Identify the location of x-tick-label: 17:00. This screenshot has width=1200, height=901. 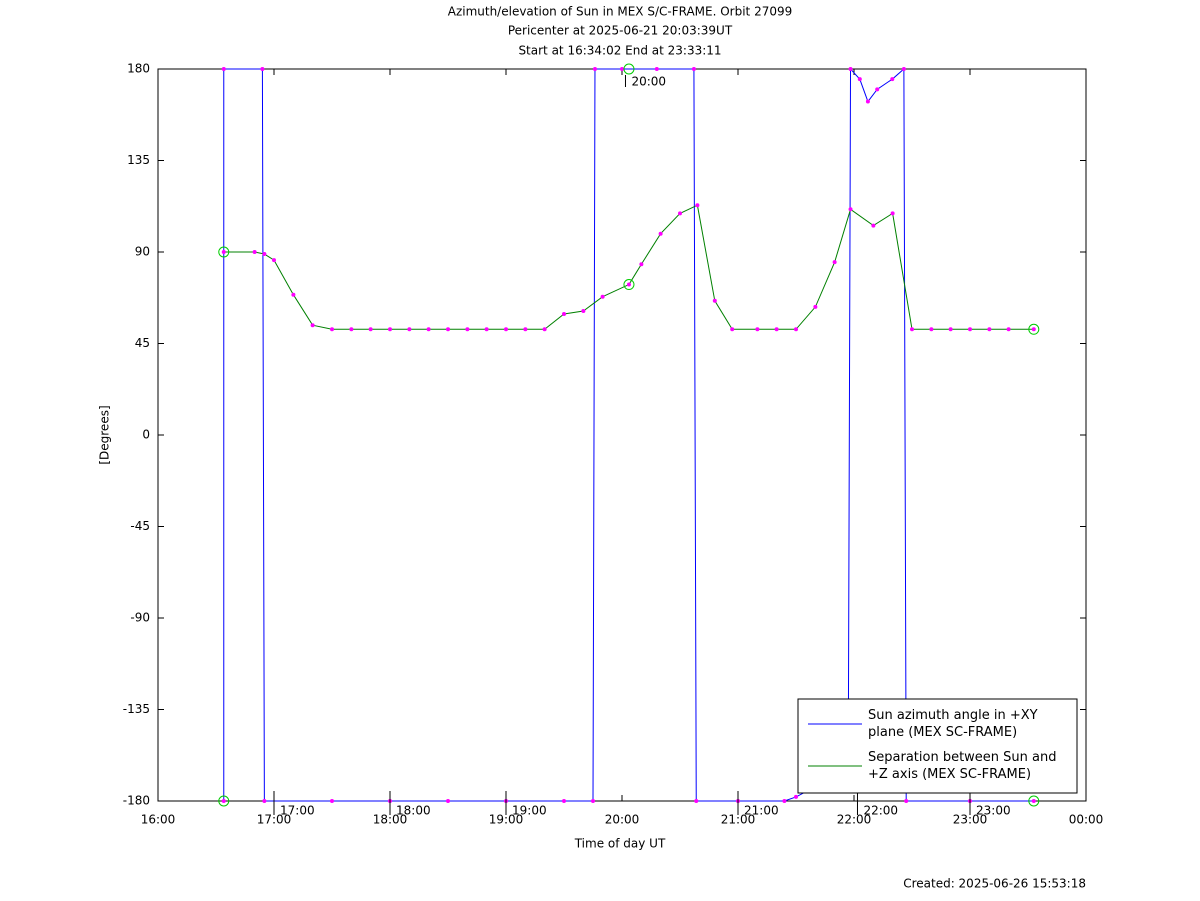
(274, 820).